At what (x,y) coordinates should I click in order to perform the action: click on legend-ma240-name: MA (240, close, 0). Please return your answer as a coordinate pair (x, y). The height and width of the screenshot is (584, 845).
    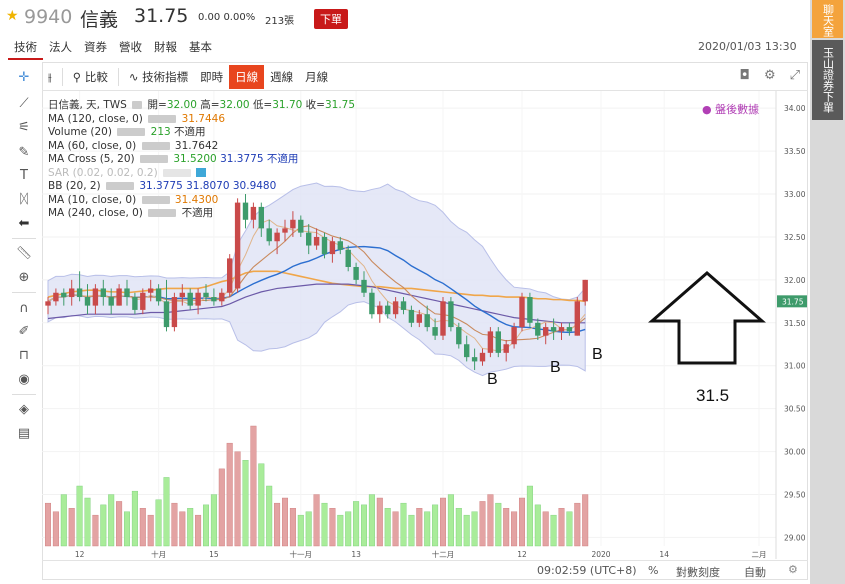
    Looking at the image, I should click on (95, 213).